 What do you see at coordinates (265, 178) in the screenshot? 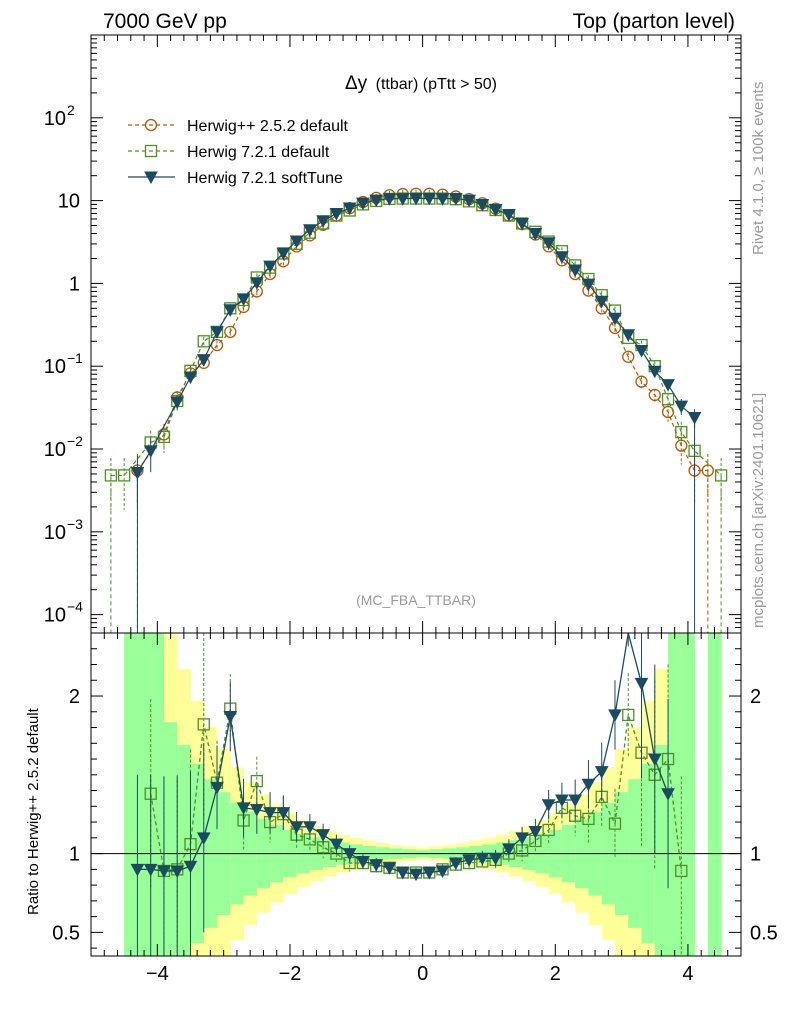
I see `legend-label: Herwig 7.2.1 softTune` at bounding box center [265, 178].